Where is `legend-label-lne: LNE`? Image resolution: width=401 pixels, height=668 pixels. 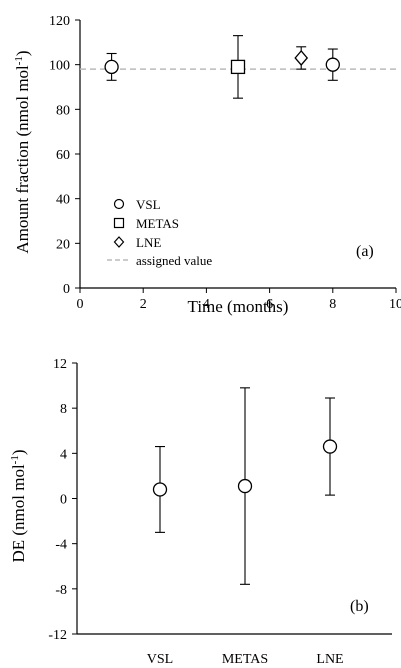 legend-label-lne: LNE is located at coordinates (148, 242).